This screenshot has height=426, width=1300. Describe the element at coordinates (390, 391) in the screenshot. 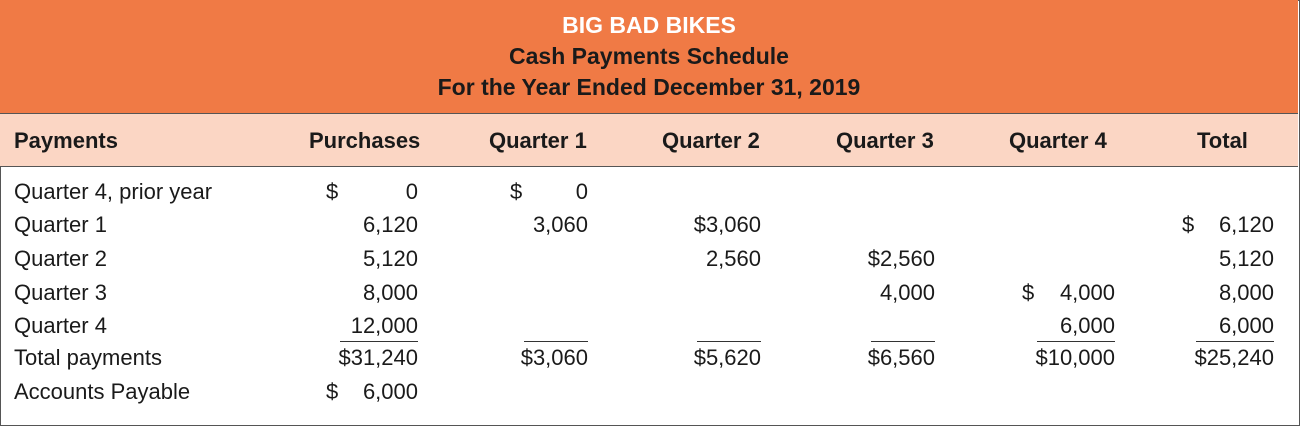

I see `purchases-cell: 6,000` at that location.